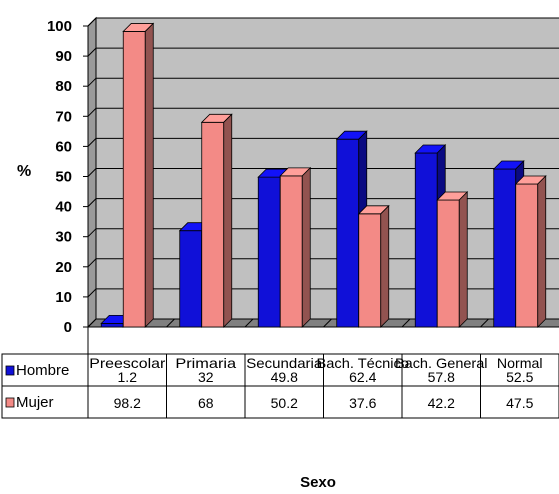  I want to click on y-tick-label: 10, so click(63, 297).